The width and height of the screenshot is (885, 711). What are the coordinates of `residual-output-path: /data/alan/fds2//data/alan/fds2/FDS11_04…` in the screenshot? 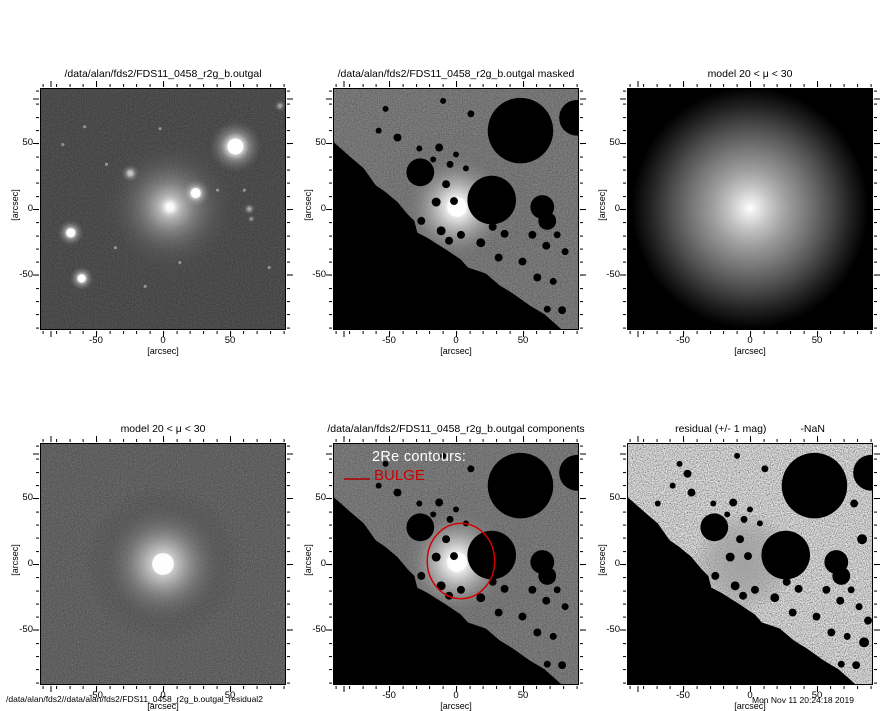 It's located at (134, 699).